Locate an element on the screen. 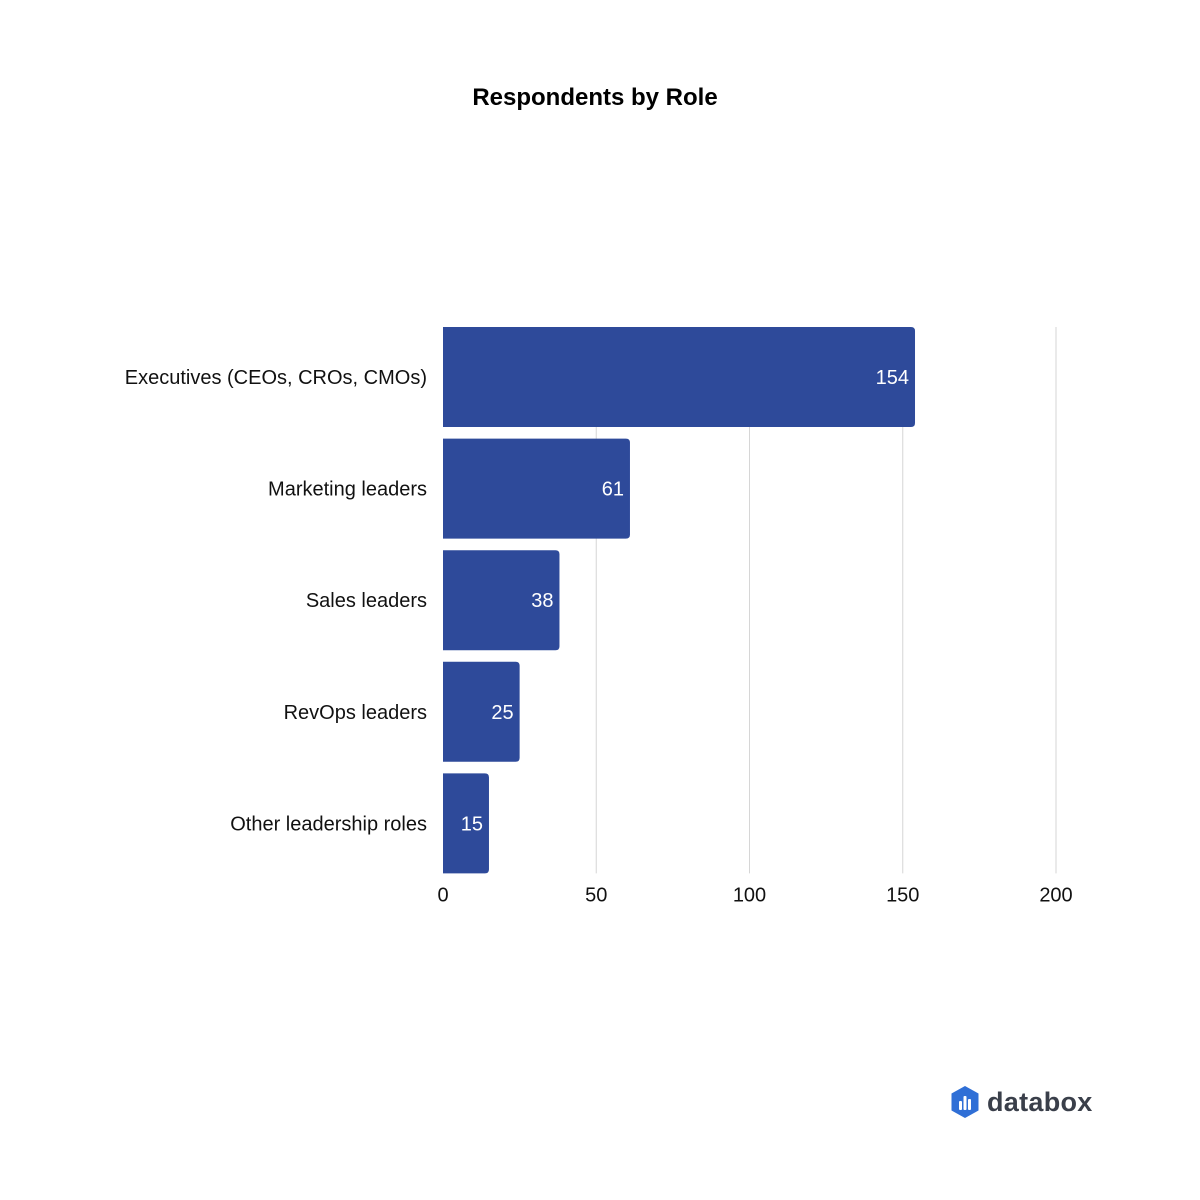 This screenshot has width=1200, height=1200. x-tick-label: 200 is located at coordinates (1055, 895).